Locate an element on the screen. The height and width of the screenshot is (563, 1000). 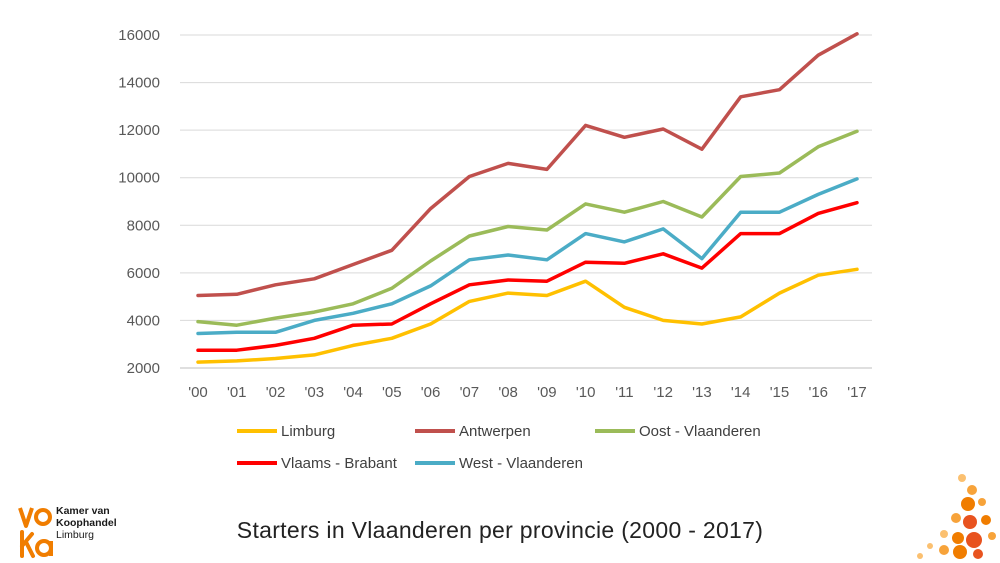
x-tick-label: '02 is located at coordinates (276, 392).